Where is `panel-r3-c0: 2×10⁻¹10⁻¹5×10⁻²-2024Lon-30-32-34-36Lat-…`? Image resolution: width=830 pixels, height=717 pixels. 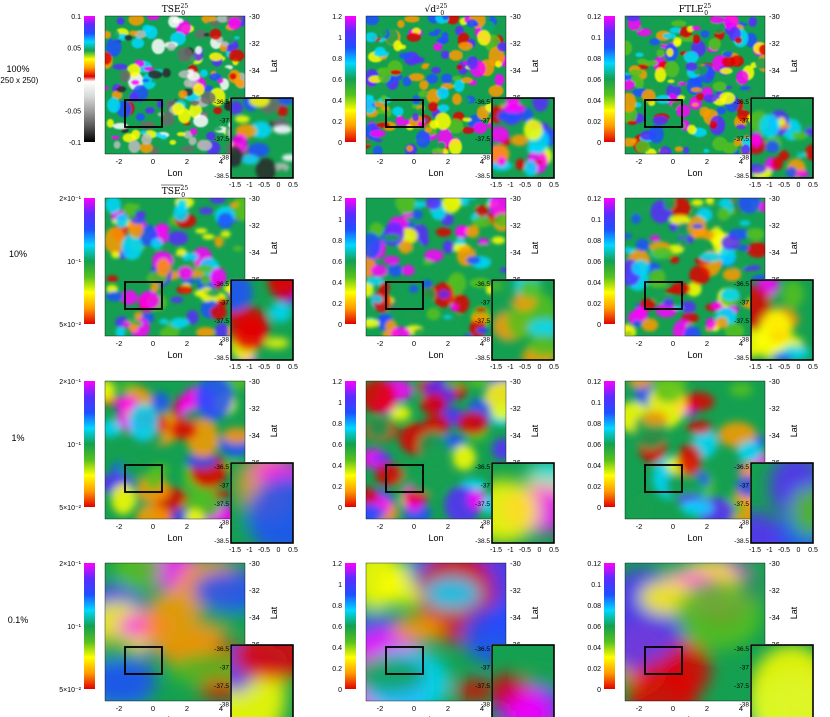 panel-r3-c0: 2×10⁻¹10⁻¹5×10⁻²-2024Lon-30-32-34-36Lat-… is located at coordinates (176, 638).